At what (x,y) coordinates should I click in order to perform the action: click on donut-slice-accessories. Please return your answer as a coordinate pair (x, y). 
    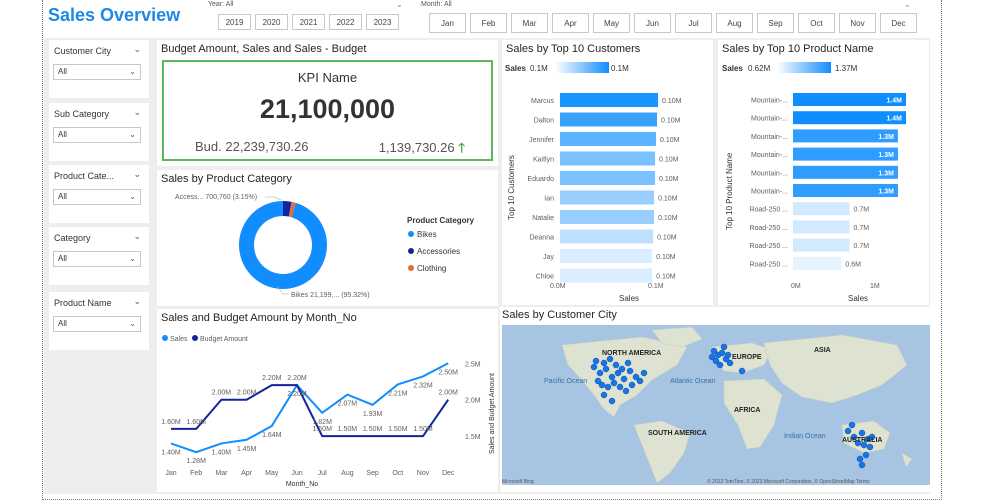
    Looking at the image, I should click on (287, 209).